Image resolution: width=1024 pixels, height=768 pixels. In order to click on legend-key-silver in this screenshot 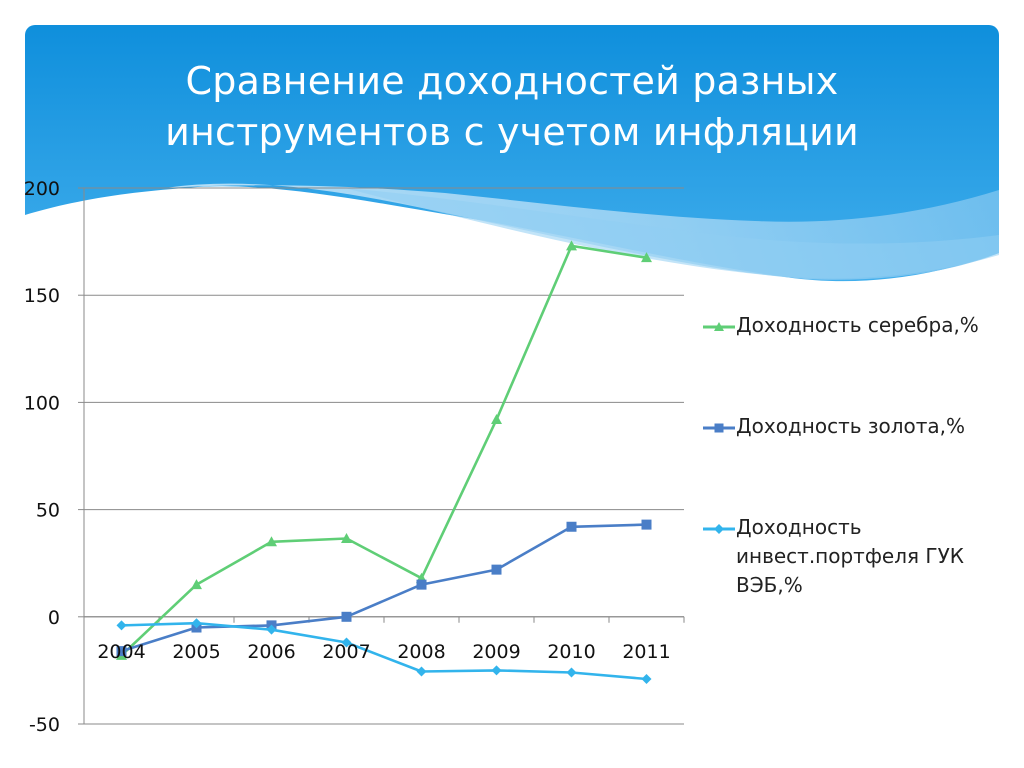, I will do `click(719, 326)`.